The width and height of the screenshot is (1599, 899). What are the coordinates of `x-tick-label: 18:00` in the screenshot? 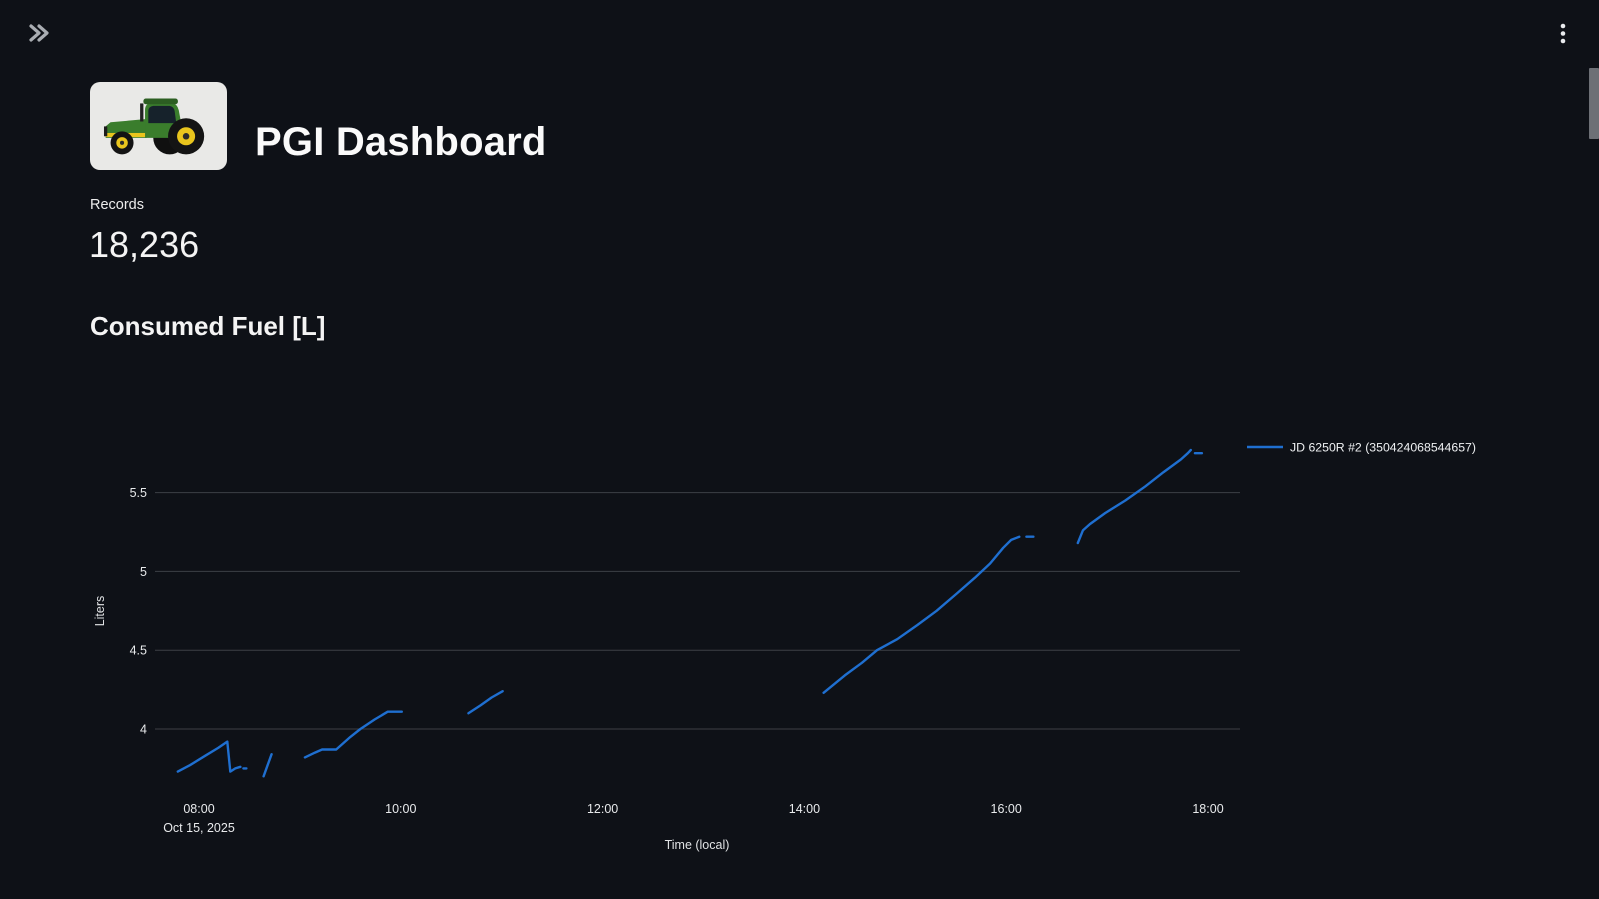 It's located at (1207, 809).